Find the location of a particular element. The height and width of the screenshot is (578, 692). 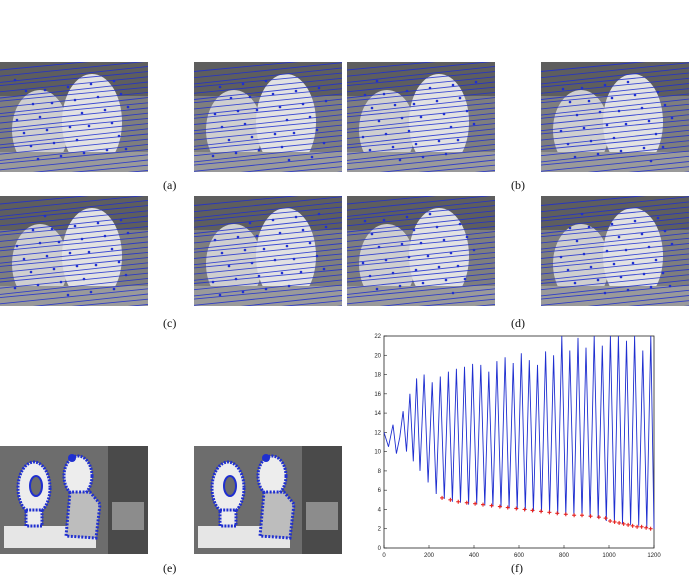

y-tick-label: 10 is located at coordinates (377, 453).